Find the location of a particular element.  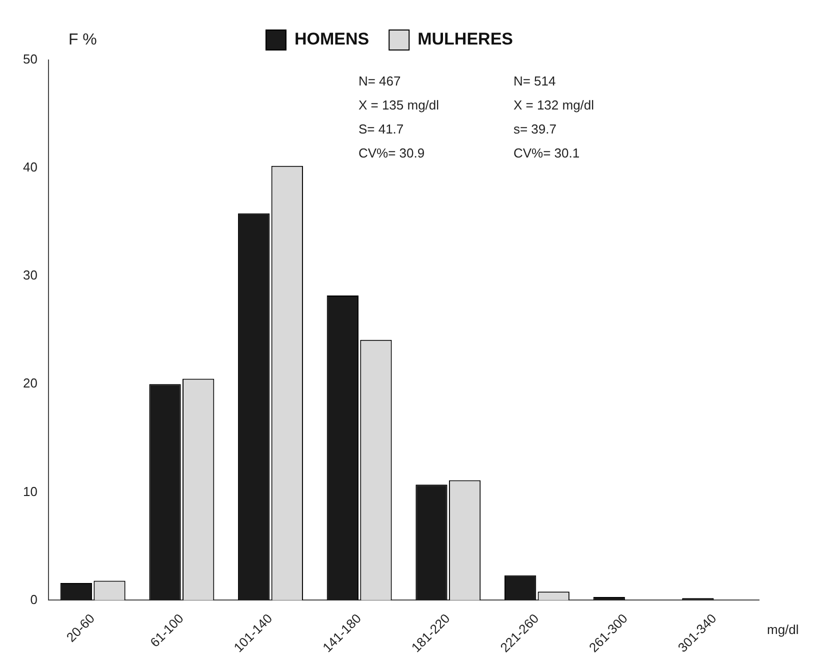

annotation: CV%= 30.9 is located at coordinates (391, 153).